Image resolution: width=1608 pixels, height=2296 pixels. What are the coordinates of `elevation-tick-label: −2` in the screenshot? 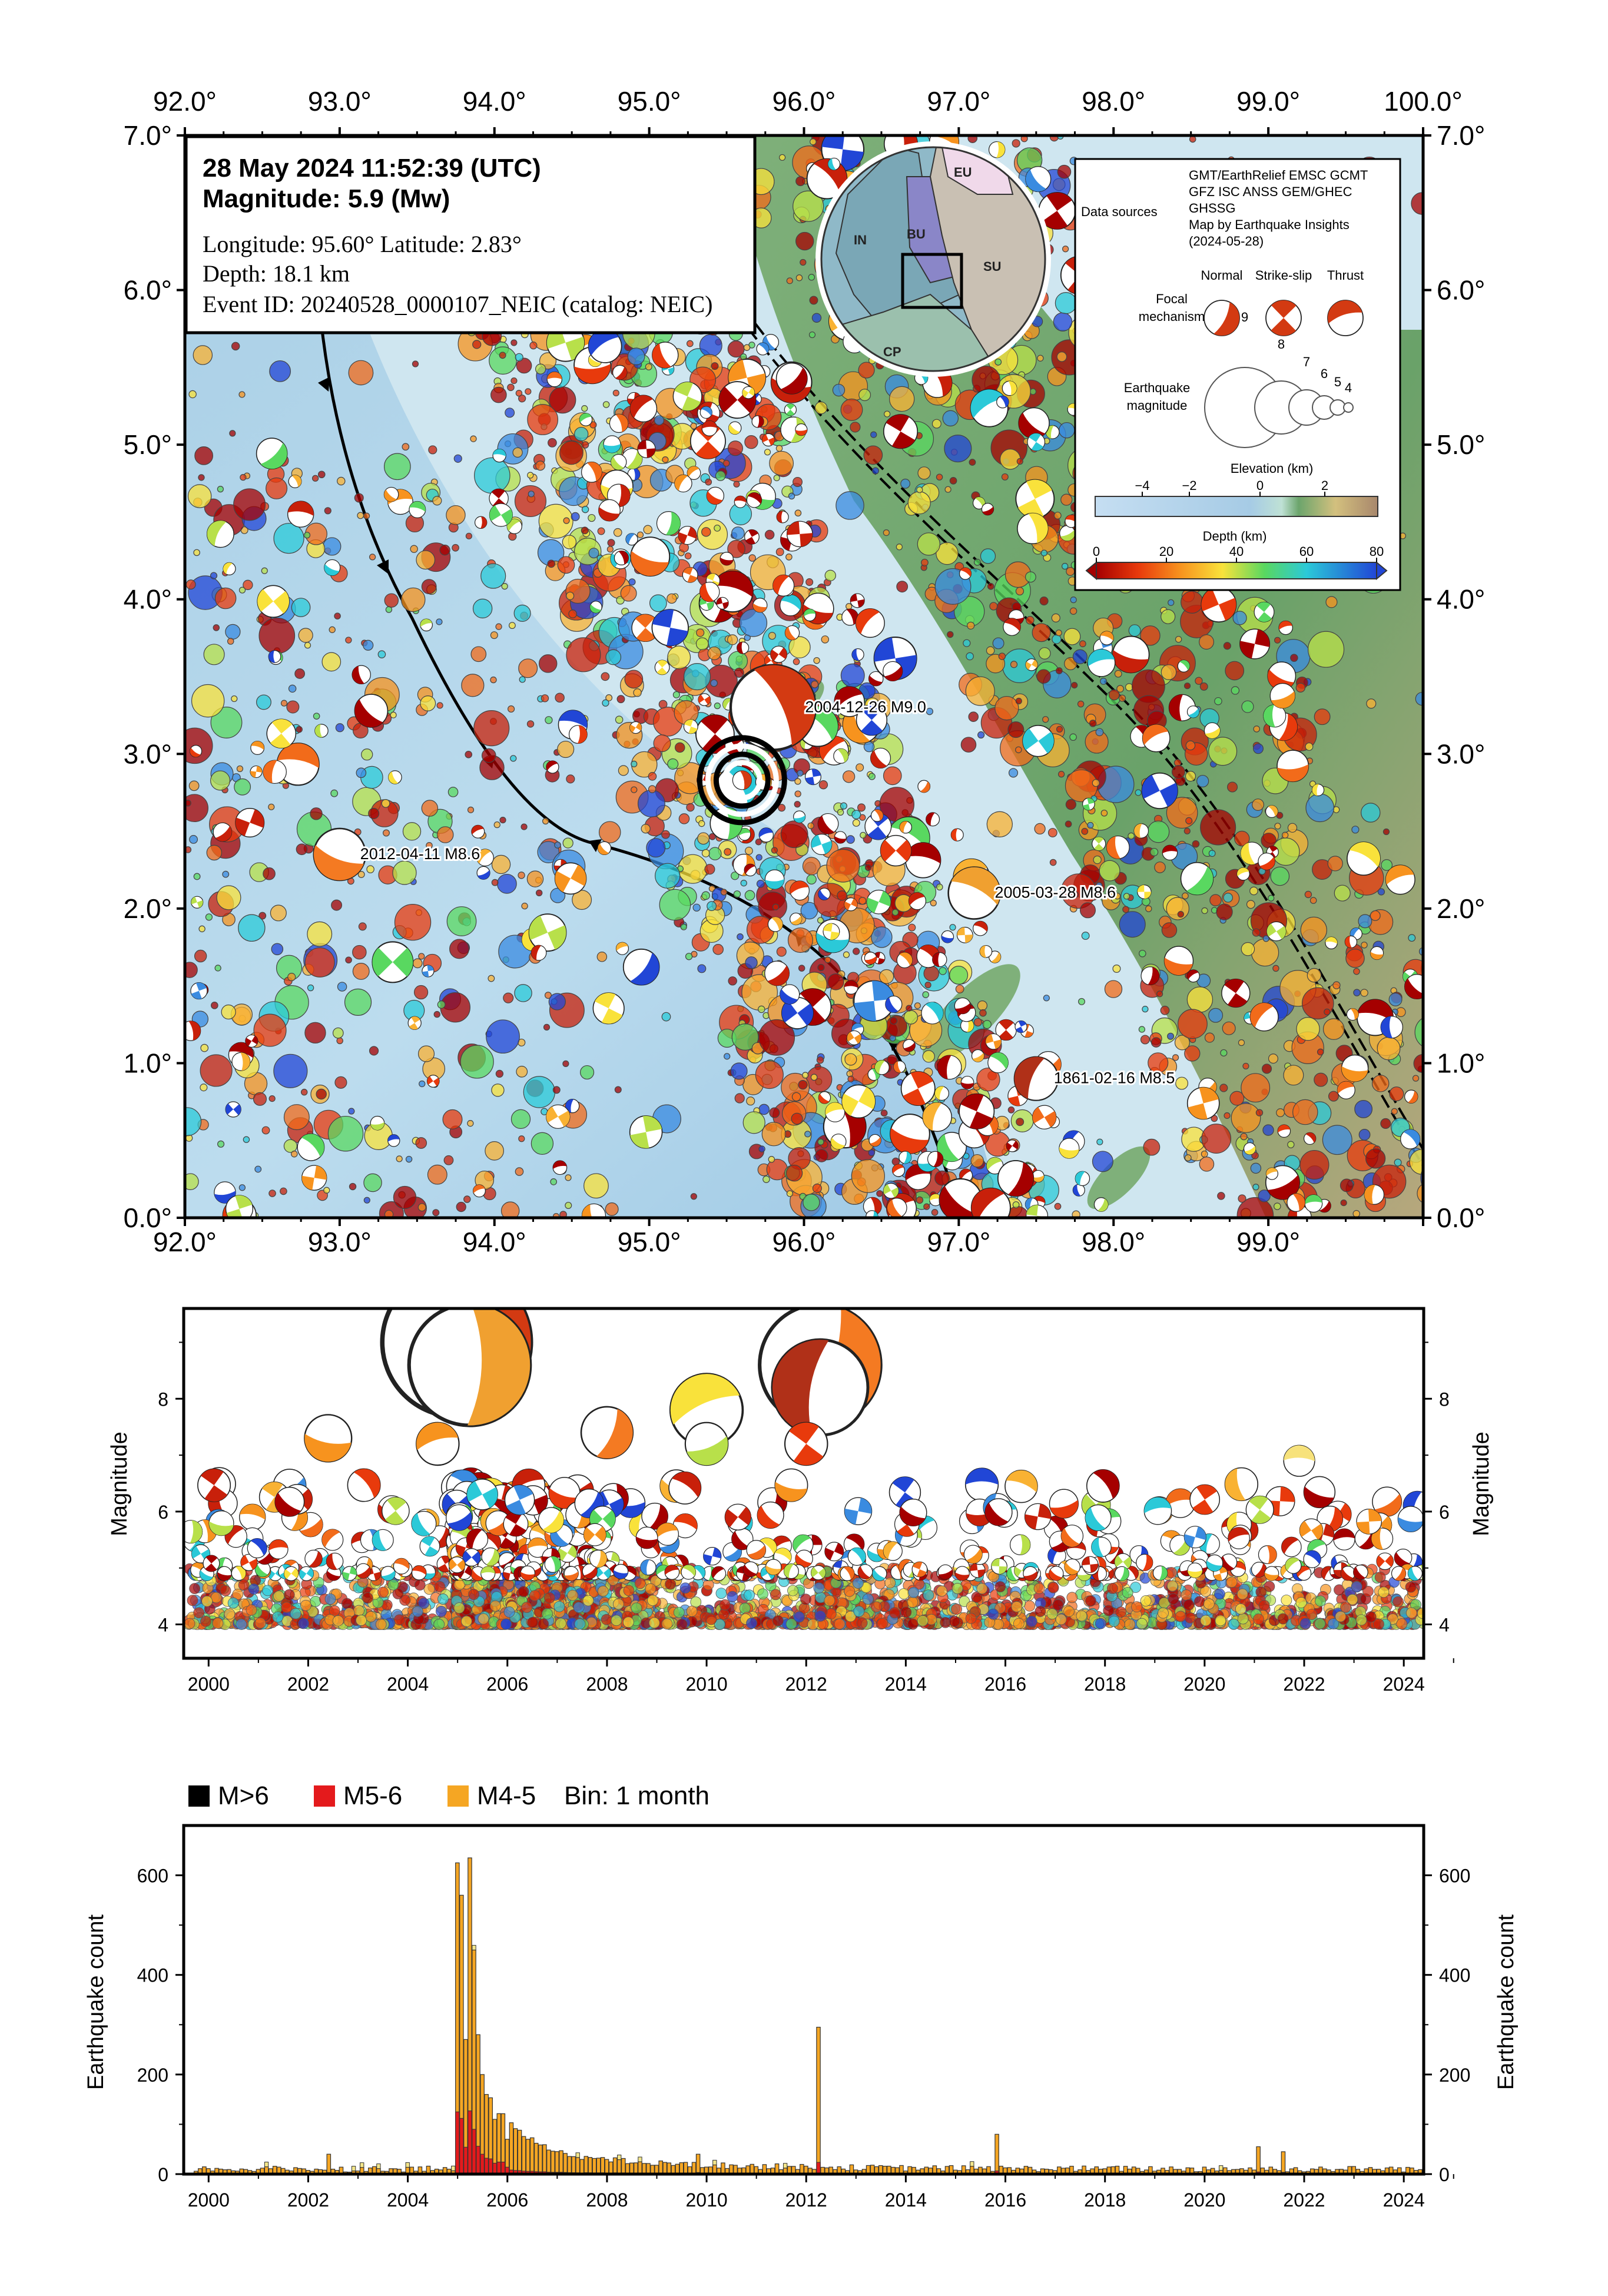 It's located at (1189, 485).